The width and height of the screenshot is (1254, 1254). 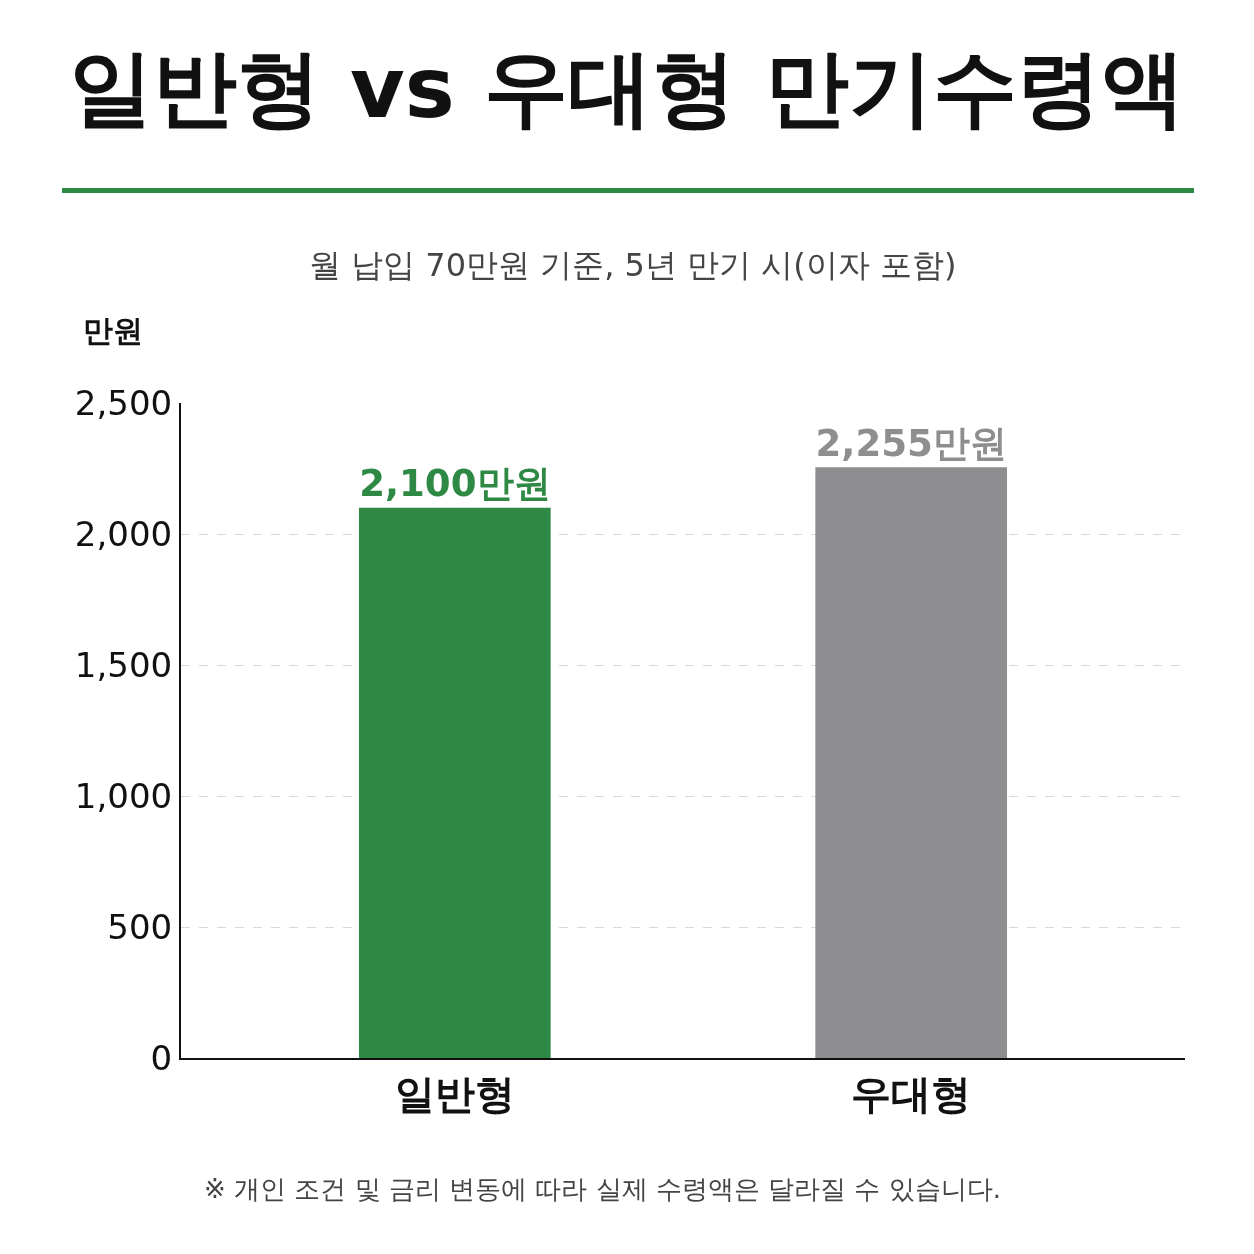 I want to click on y-tick-label: 1,000, so click(x=123, y=795).